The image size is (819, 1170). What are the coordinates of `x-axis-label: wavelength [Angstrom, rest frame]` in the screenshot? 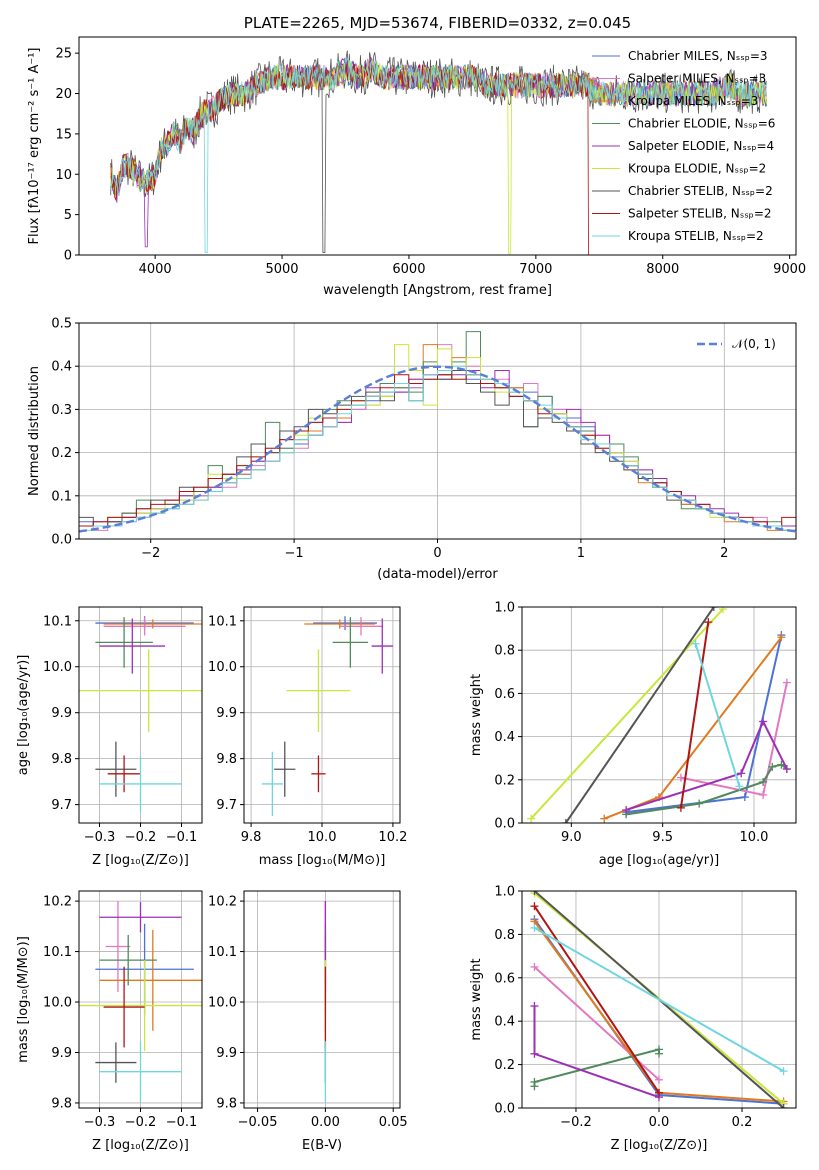 It's located at (437, 290).